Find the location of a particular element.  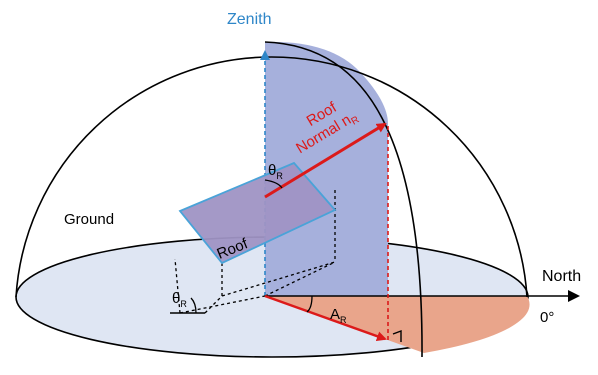

roof-panel is located at coordinates (257, 213).